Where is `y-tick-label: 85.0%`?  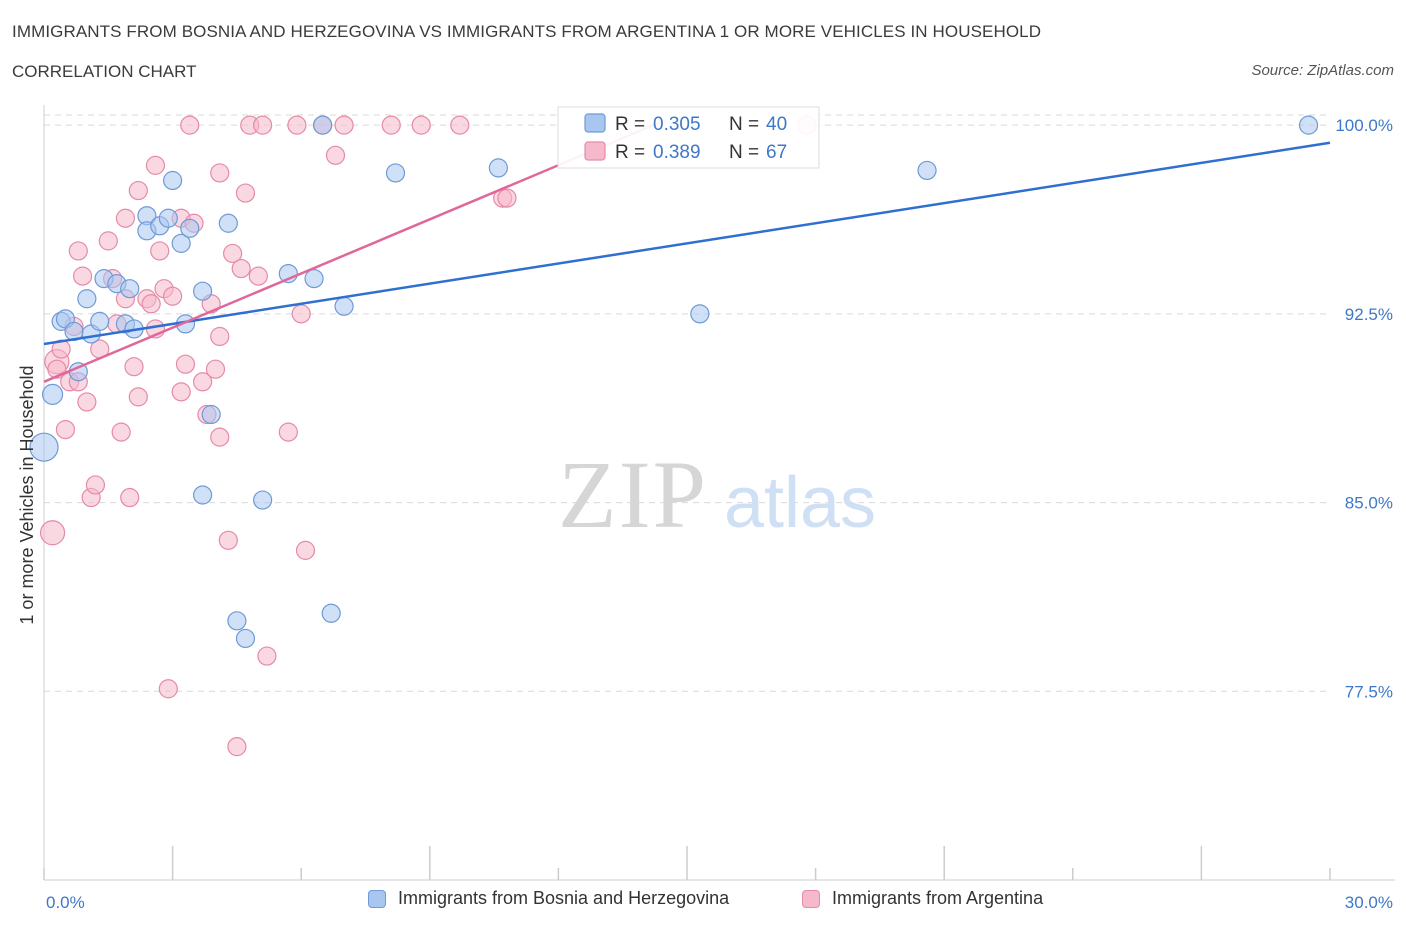 y-tick-label: 85.0% is located at coordinates (1369, 503).